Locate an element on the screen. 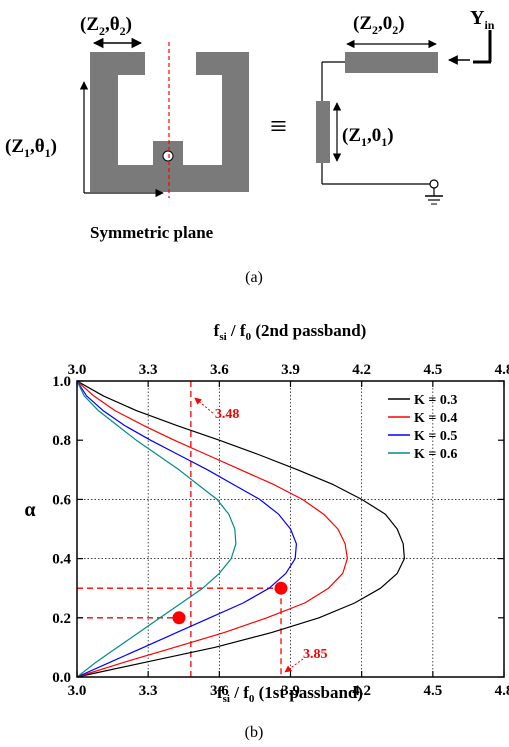 The height and width of the screenshot is (747, 509). left-top-label: (Z2,θ2) is located at coordinates (106, 26).